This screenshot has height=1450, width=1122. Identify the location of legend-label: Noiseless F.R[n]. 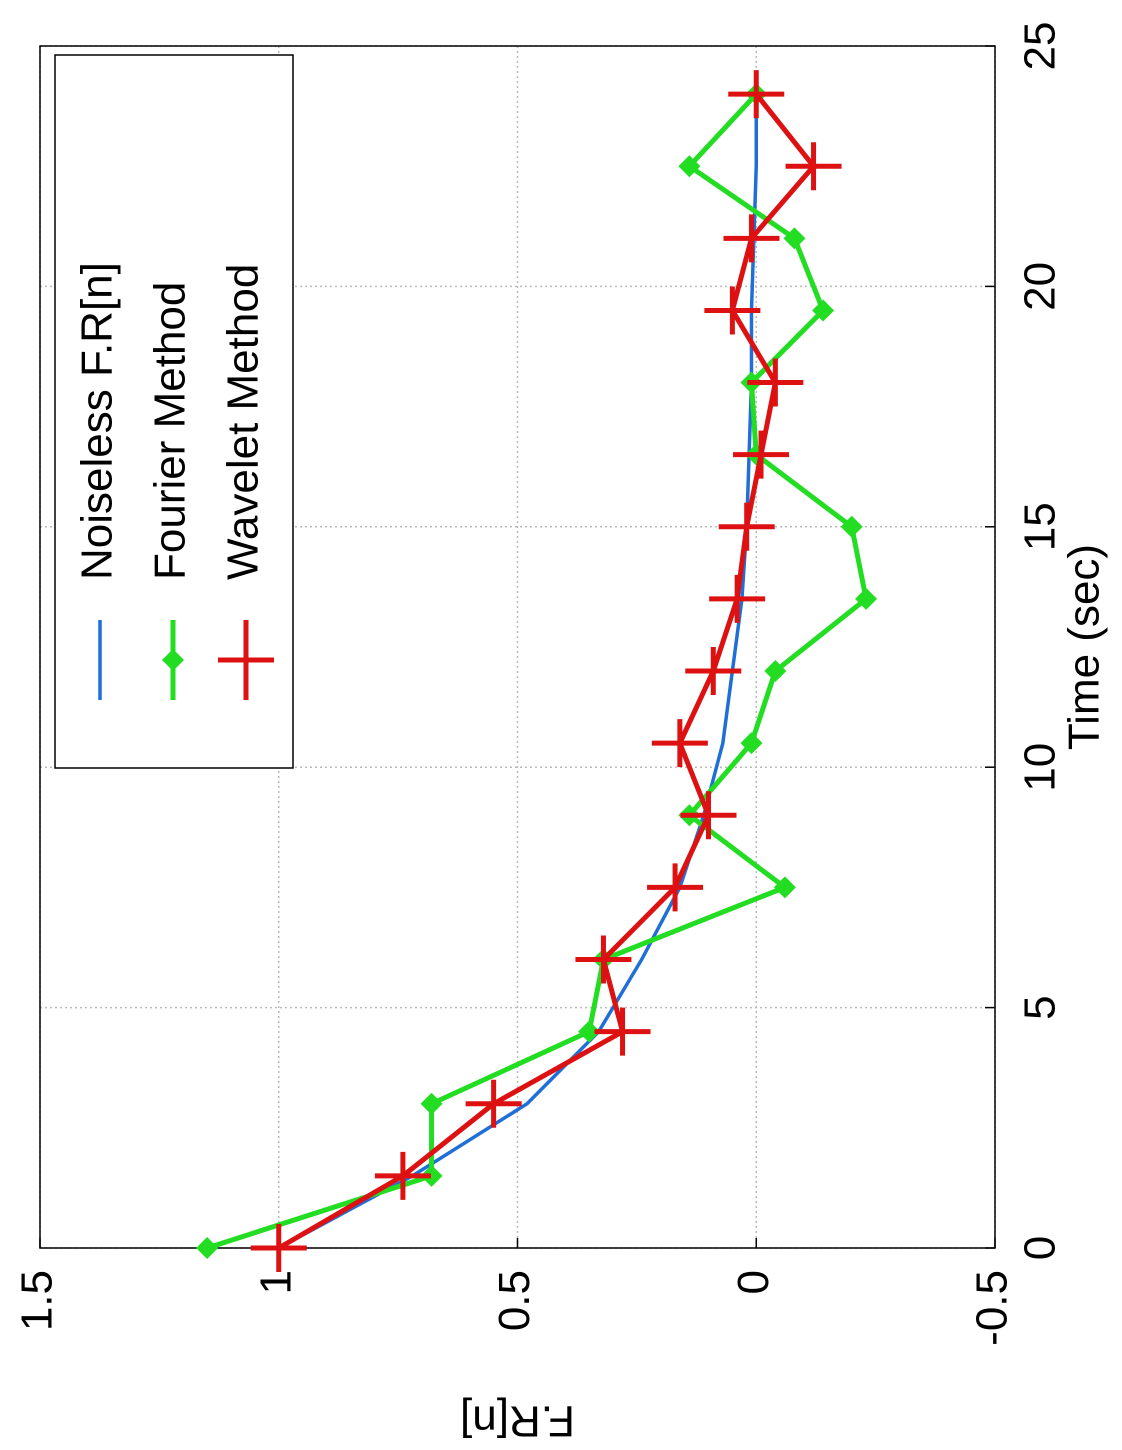
(97, 421).